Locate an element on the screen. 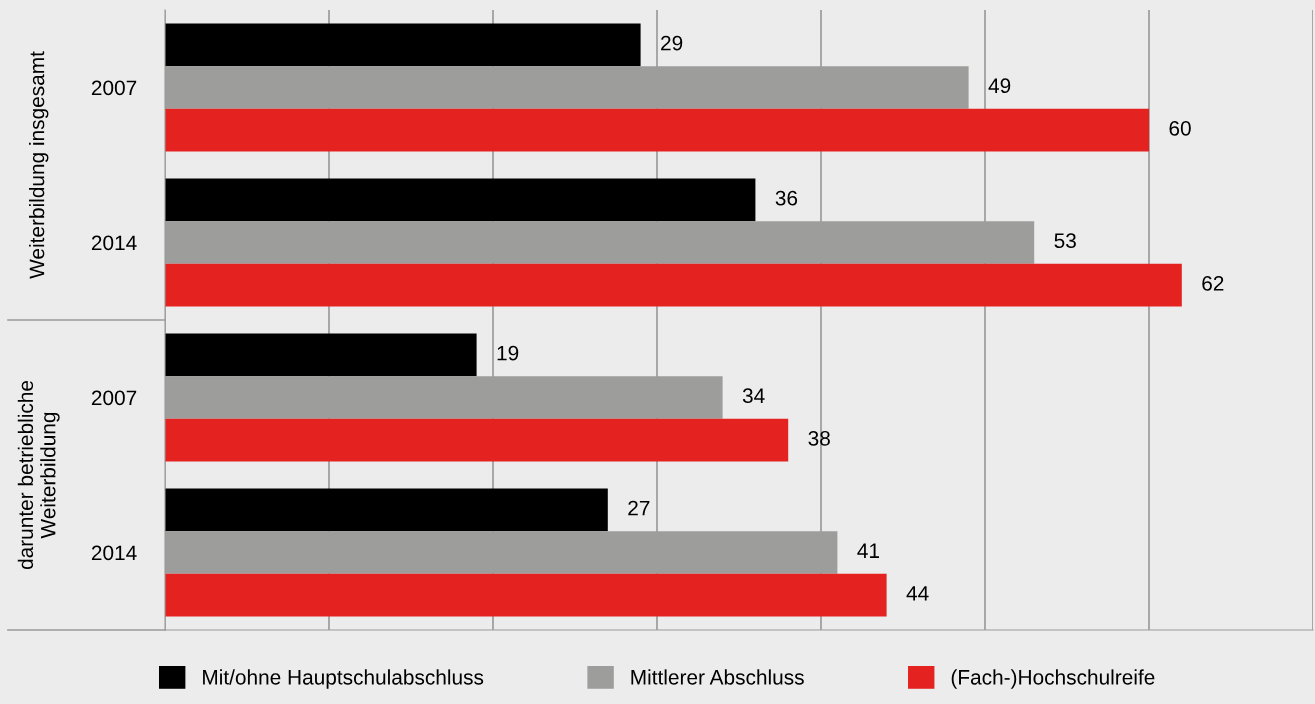 The height and width of the screenshot is (704, 1315). legend-label: Mittlerer Abschluss is located at coordinates (717, 677).